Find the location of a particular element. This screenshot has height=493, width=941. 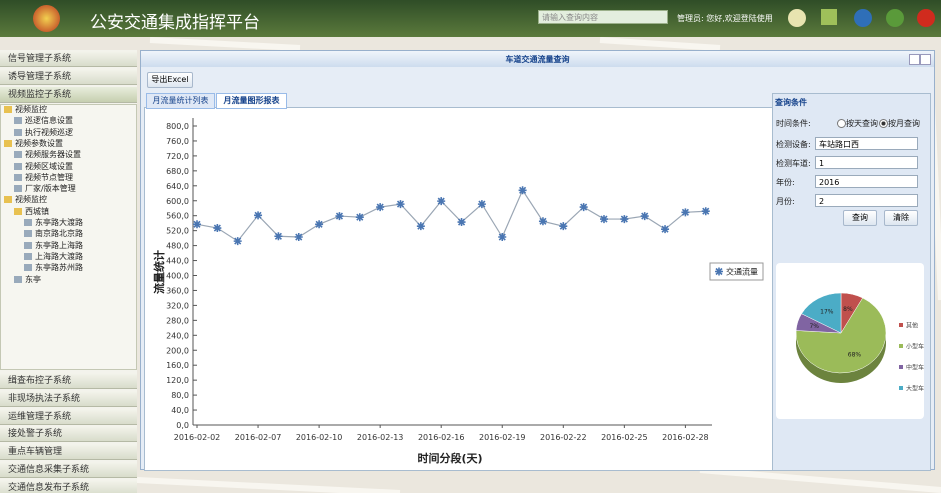

select: 1 is located at coordinates (866, 162).